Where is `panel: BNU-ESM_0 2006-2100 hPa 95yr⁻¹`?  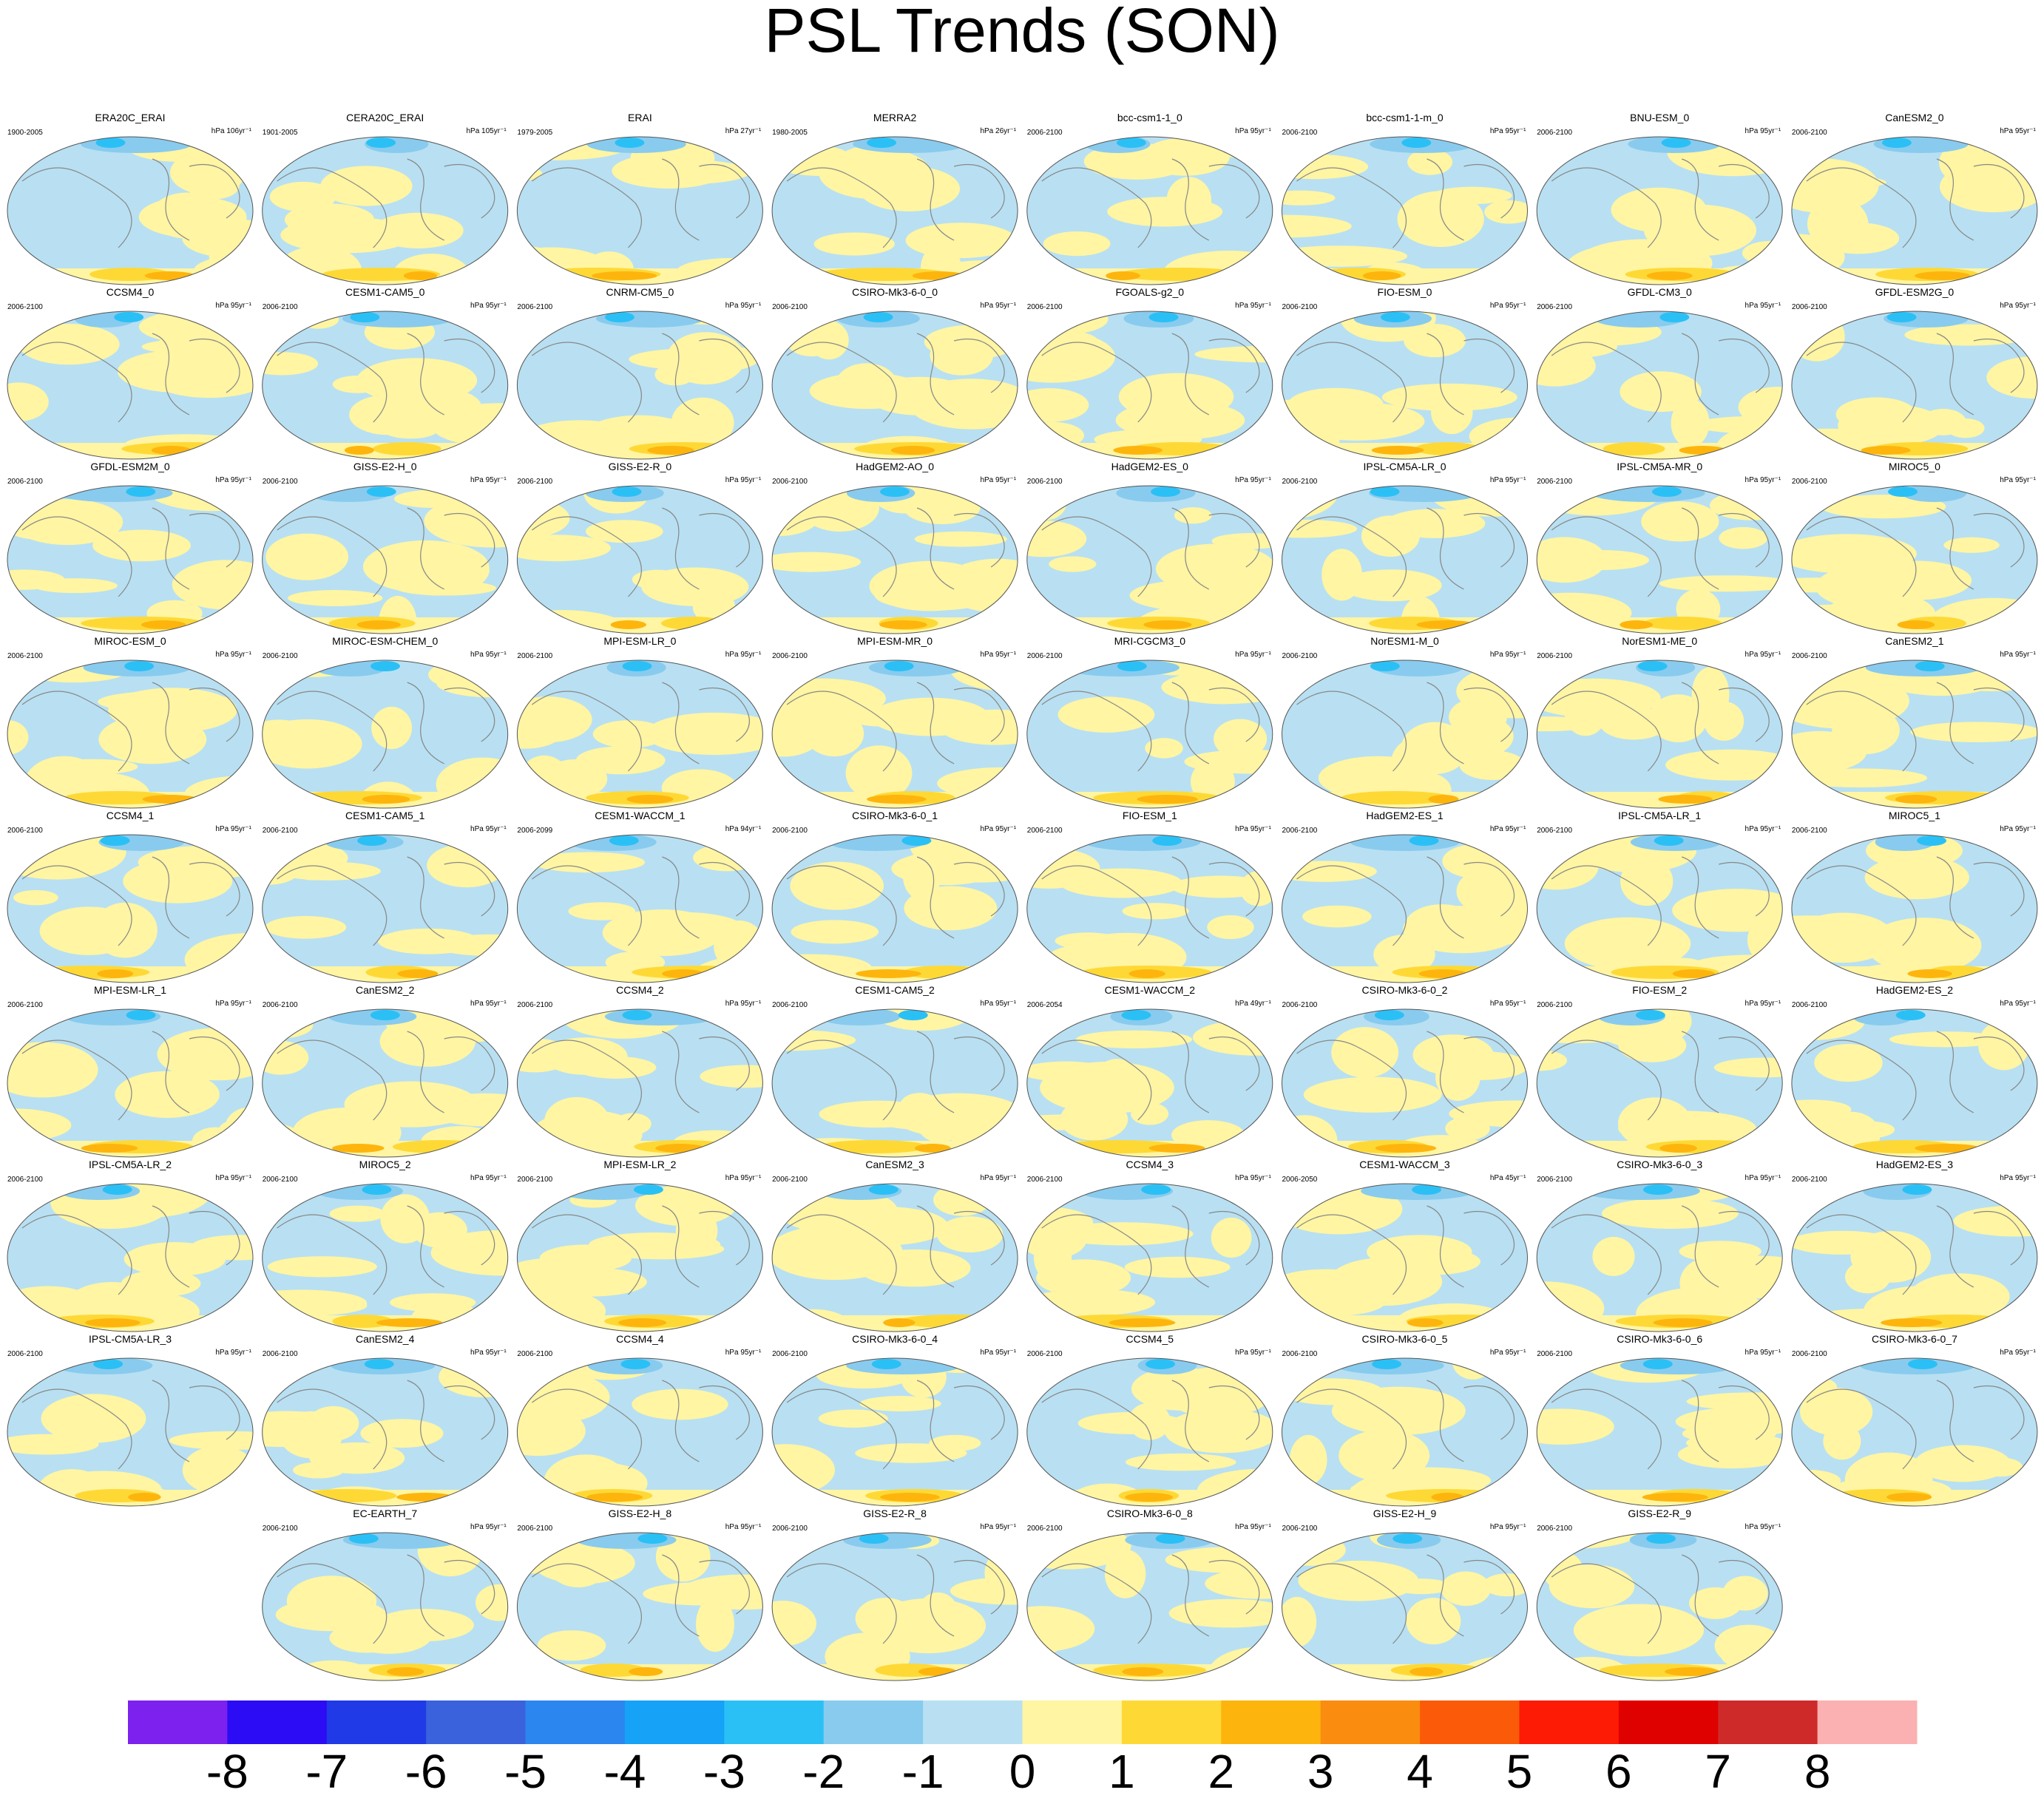
panel: BNU-ESM_0 2006-2100 hPa 95yr⁻¹ is located at coordinates (1659, 199).